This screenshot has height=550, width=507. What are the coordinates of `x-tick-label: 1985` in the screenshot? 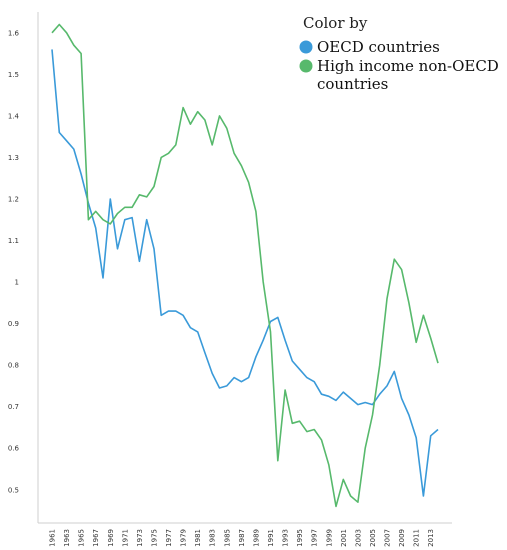 It's located at (227, 538).